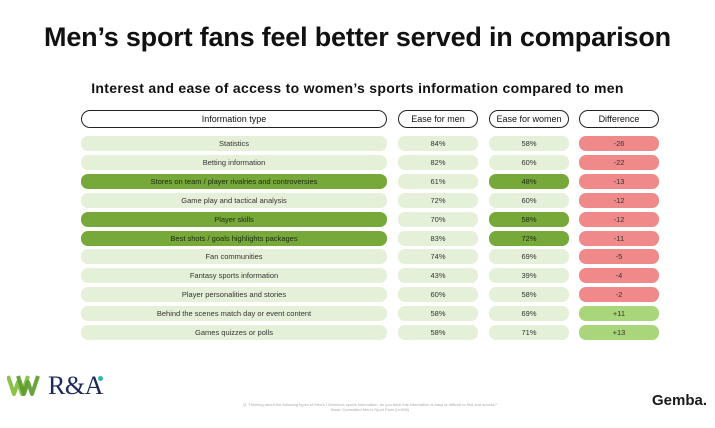 The width and height of the screenshot is (715, 428). I want to click on difference-cell: -11, so click(619, 238).